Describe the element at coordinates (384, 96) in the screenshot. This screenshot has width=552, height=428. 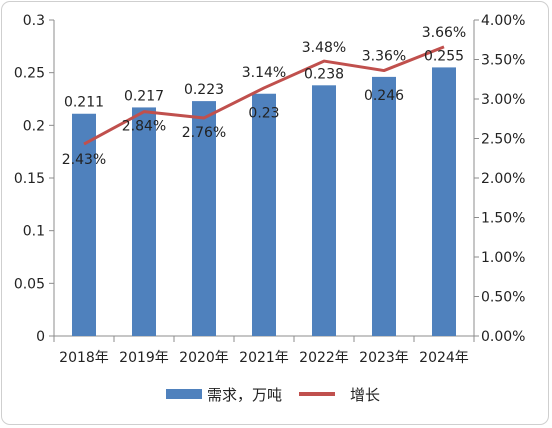
I see `demand-data-label: 0.246` at that location.